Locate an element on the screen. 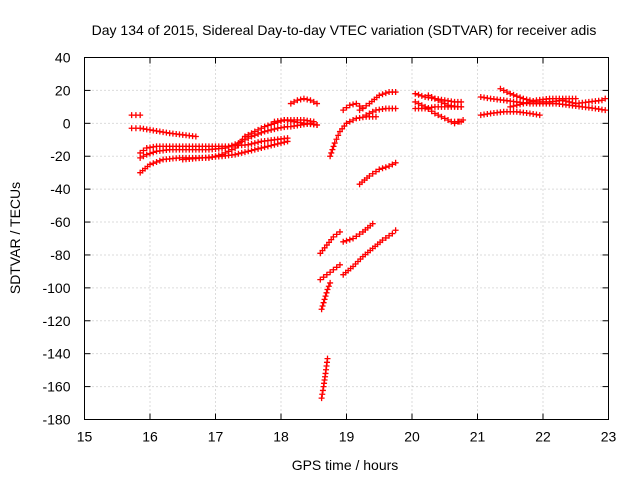  y-axis-label: SDTVAR / TECUs is located at coordinates (15, 238).